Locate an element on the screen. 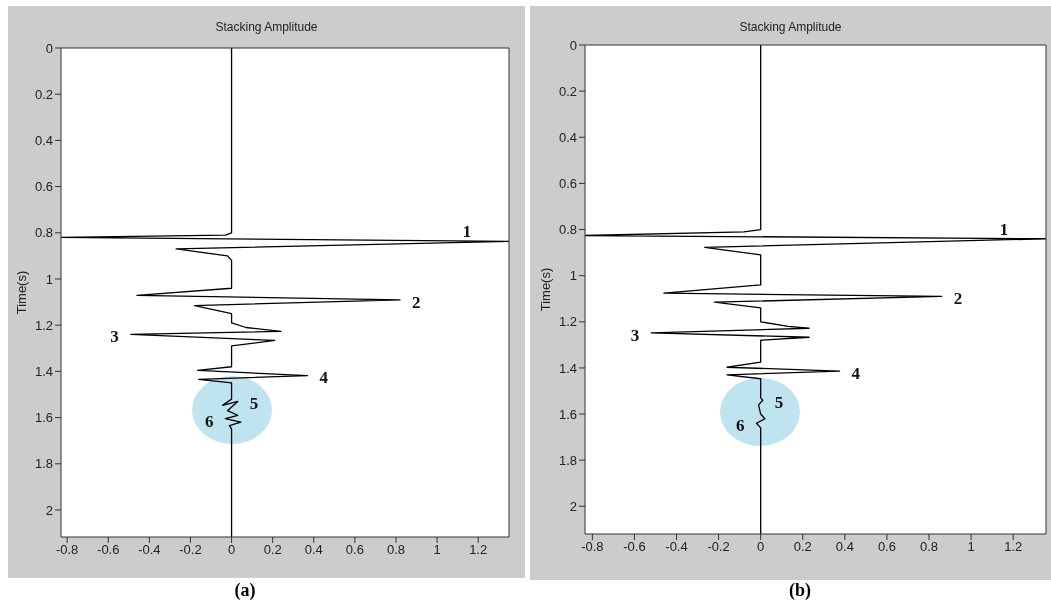  text: (b) is located at coordinates (800, 590).